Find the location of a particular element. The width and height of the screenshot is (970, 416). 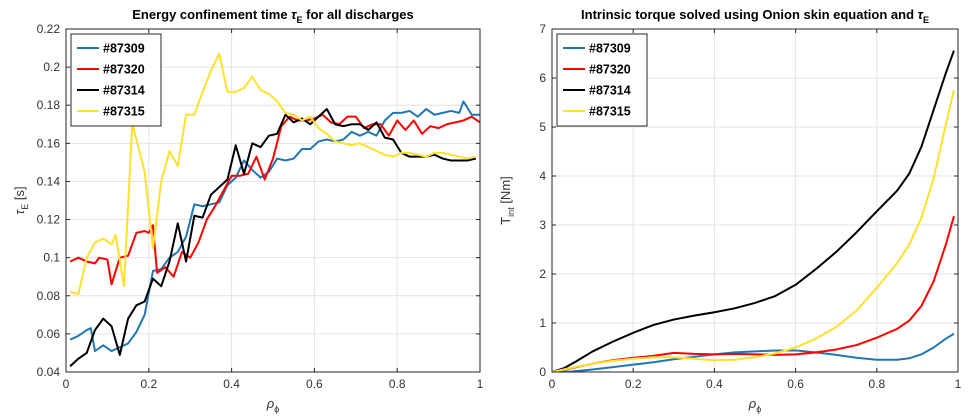

y-axis-label: Tint [Nm] is located at coordinates (507, 200).